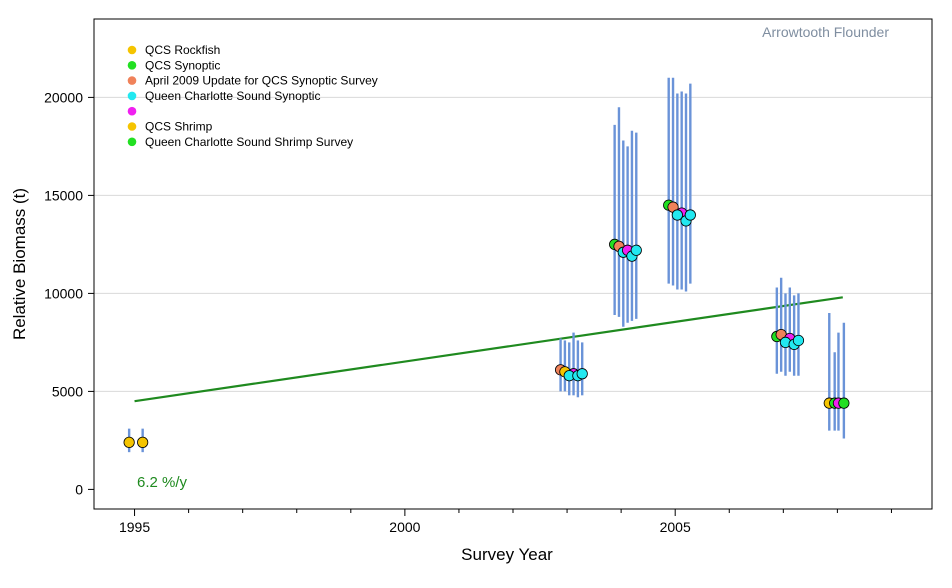 The width and height of the screenshot is (952, 588). I want to click on legend-label: QCS Shrimp, so click(179, 127).